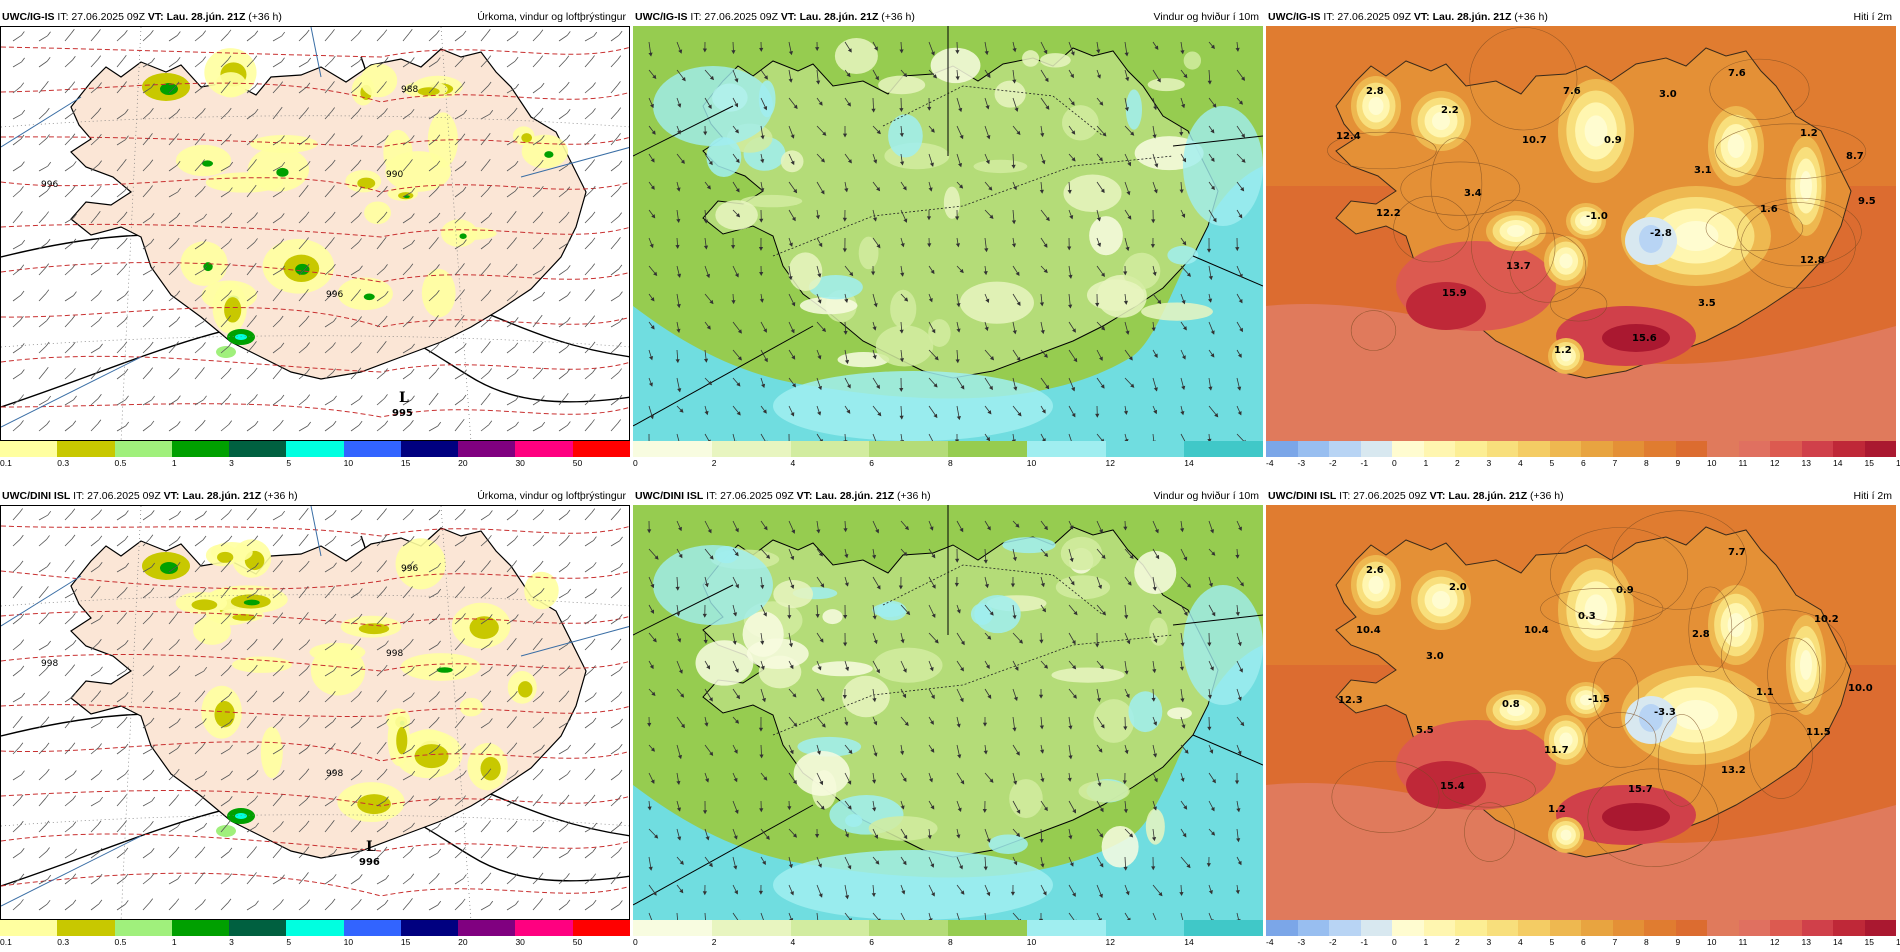  Describe the element at coordinates (6, 942) in the screenshot. I see `legend-tick-label: 0.1` at that location.